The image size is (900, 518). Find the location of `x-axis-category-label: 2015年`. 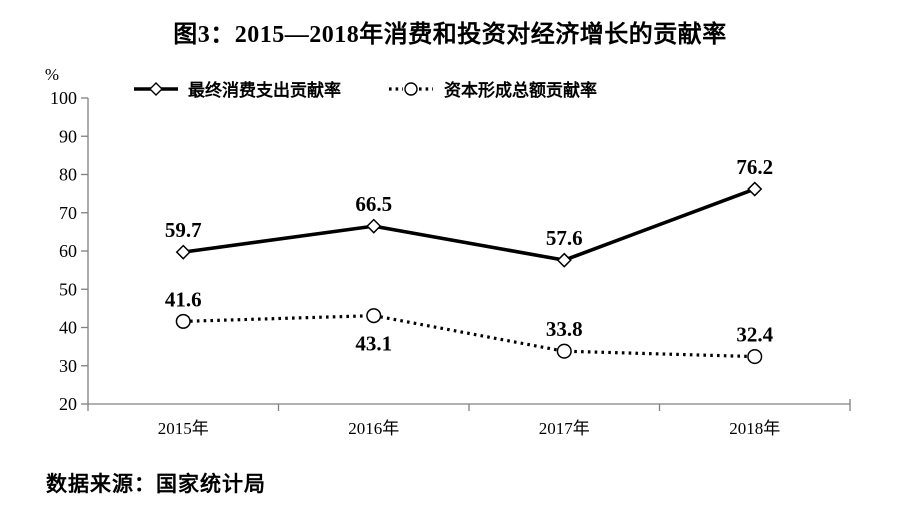

x-axis-category-label: 2015年 is located at coordinates (183, 428).